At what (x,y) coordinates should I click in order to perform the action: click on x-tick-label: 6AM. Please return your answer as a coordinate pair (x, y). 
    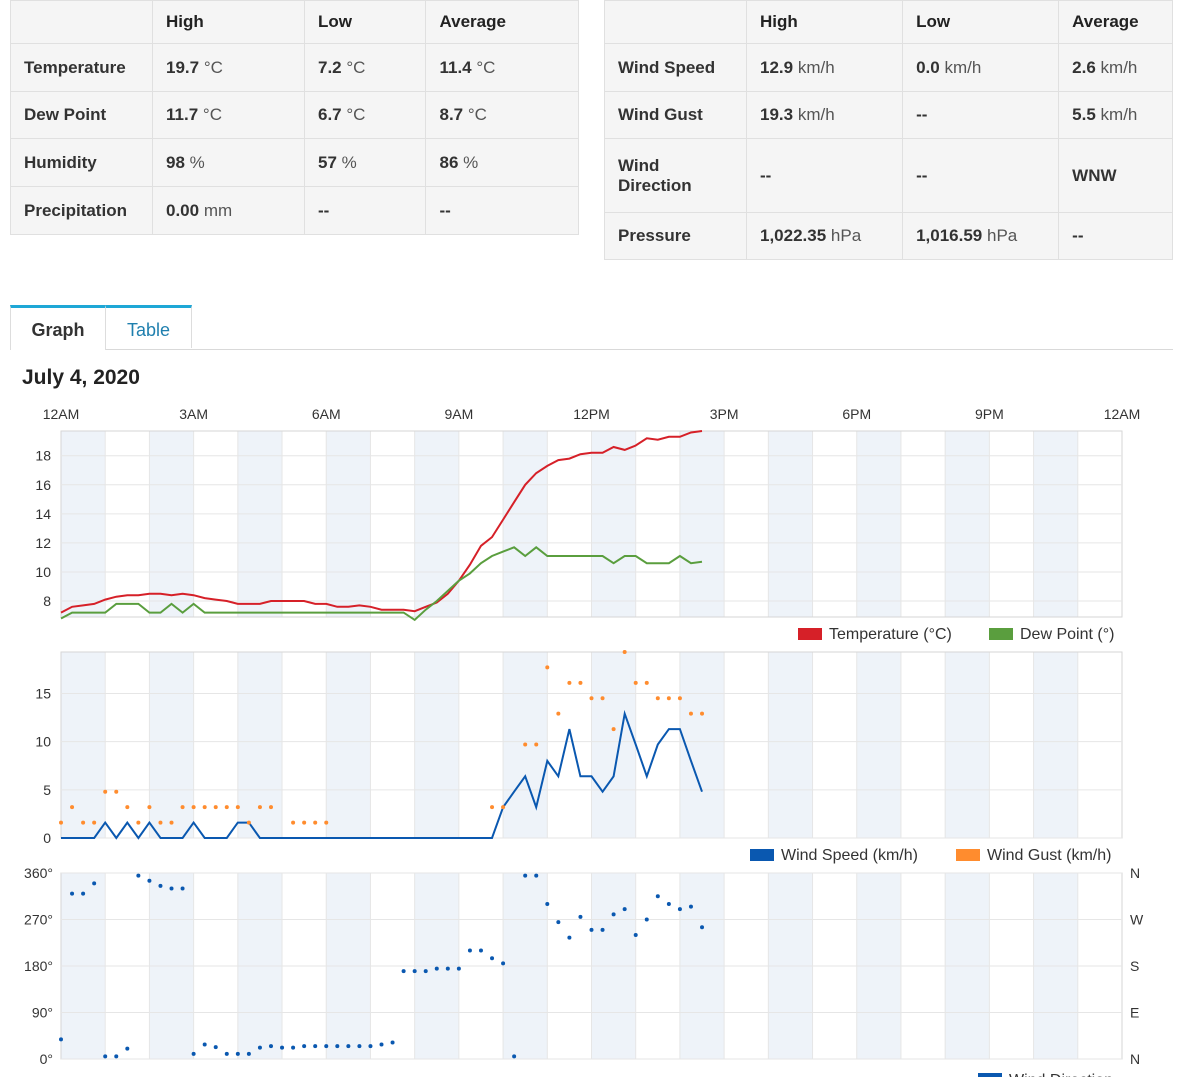
    Looking at the image, I should click on (326, 414).